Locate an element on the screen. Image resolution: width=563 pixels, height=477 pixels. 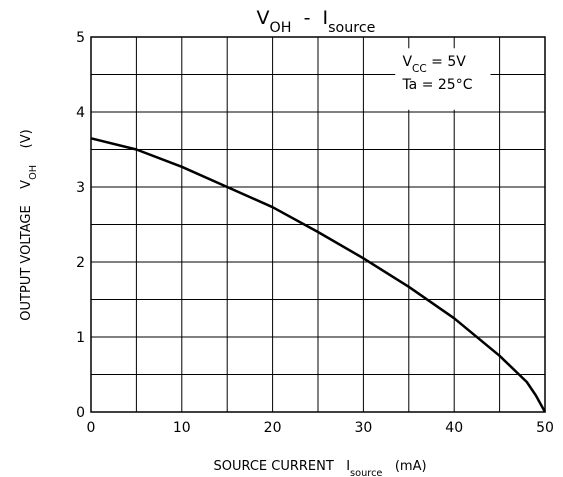
x-tick-label: 30 is located at coordinates (363, 428).